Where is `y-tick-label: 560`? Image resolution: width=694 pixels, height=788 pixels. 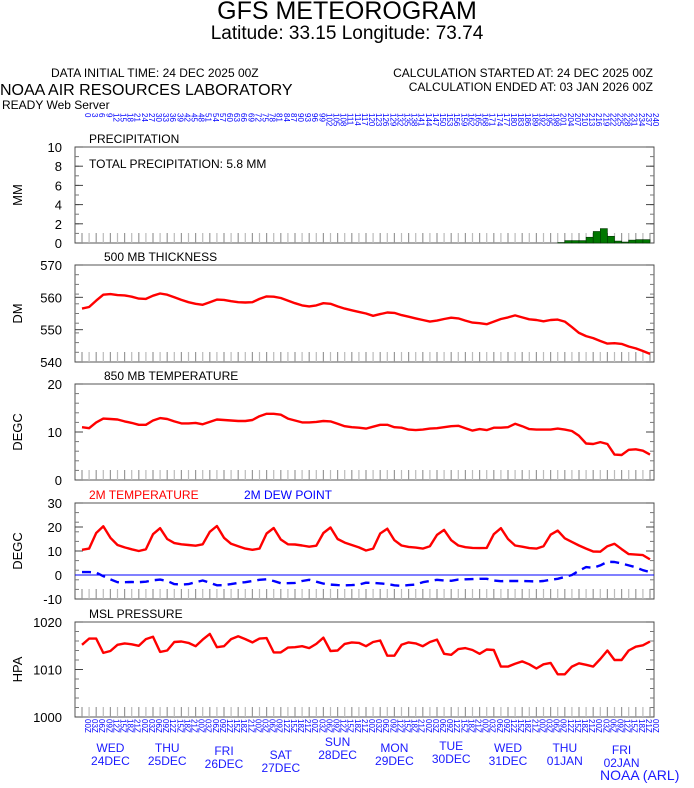 y-tick-label: 560 is located at coordinates (51, 297).